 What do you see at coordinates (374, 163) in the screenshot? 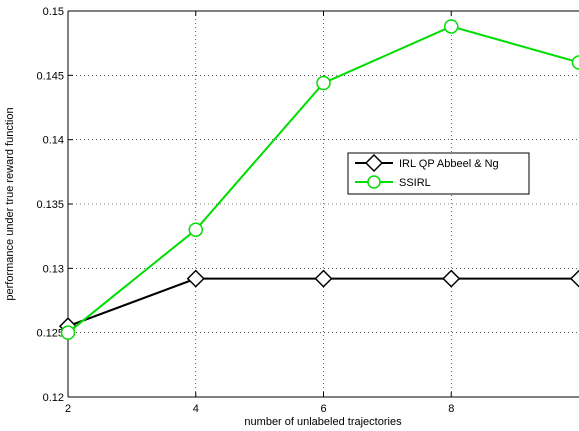
I see `legend-marker-irl` at bounding box center [374, 163].